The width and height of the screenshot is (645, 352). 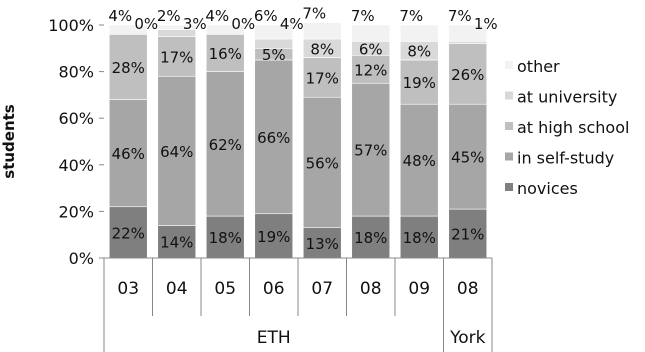 I want to click on x-tick-label: 04, so click(x=177, y=289).